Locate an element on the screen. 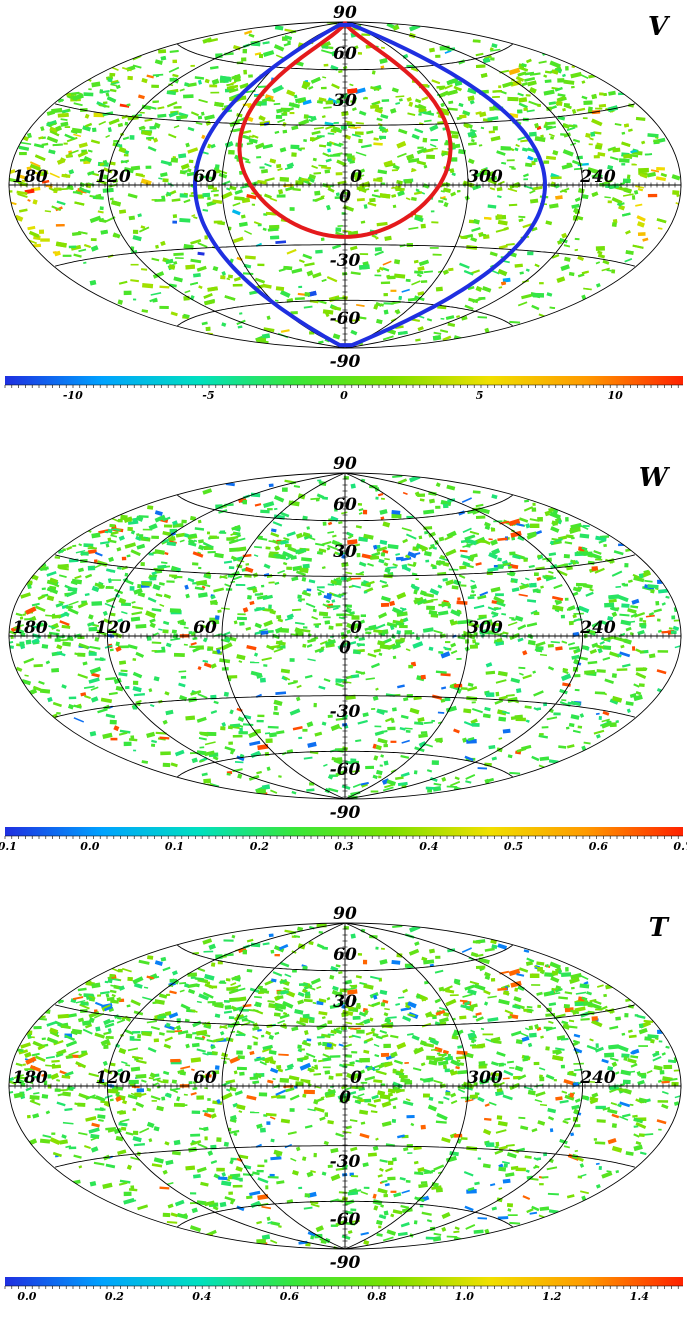 This screenshot has width=687, height=1319. blue-loop is located at coordinates (370, 185).